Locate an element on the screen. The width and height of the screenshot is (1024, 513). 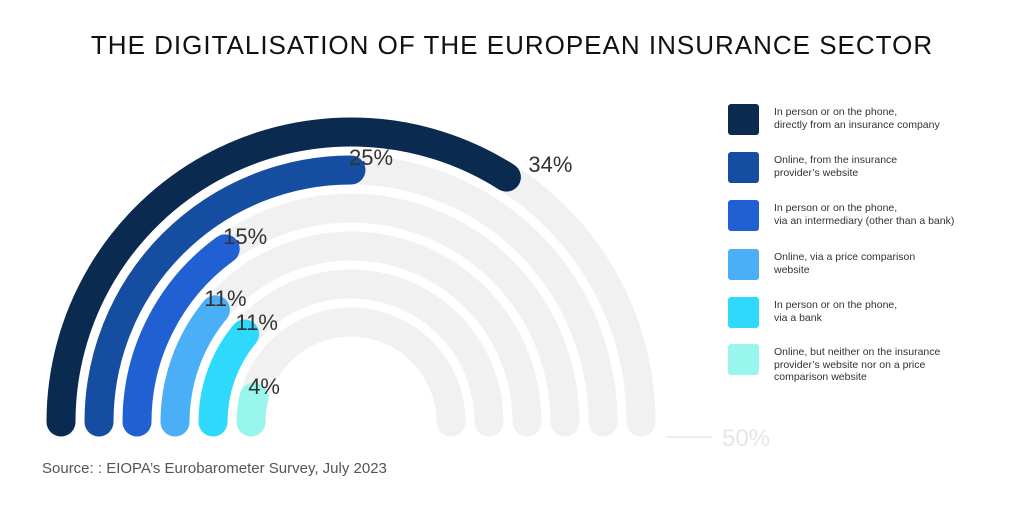
data-label: 34% is located at coordinates (550, 164).